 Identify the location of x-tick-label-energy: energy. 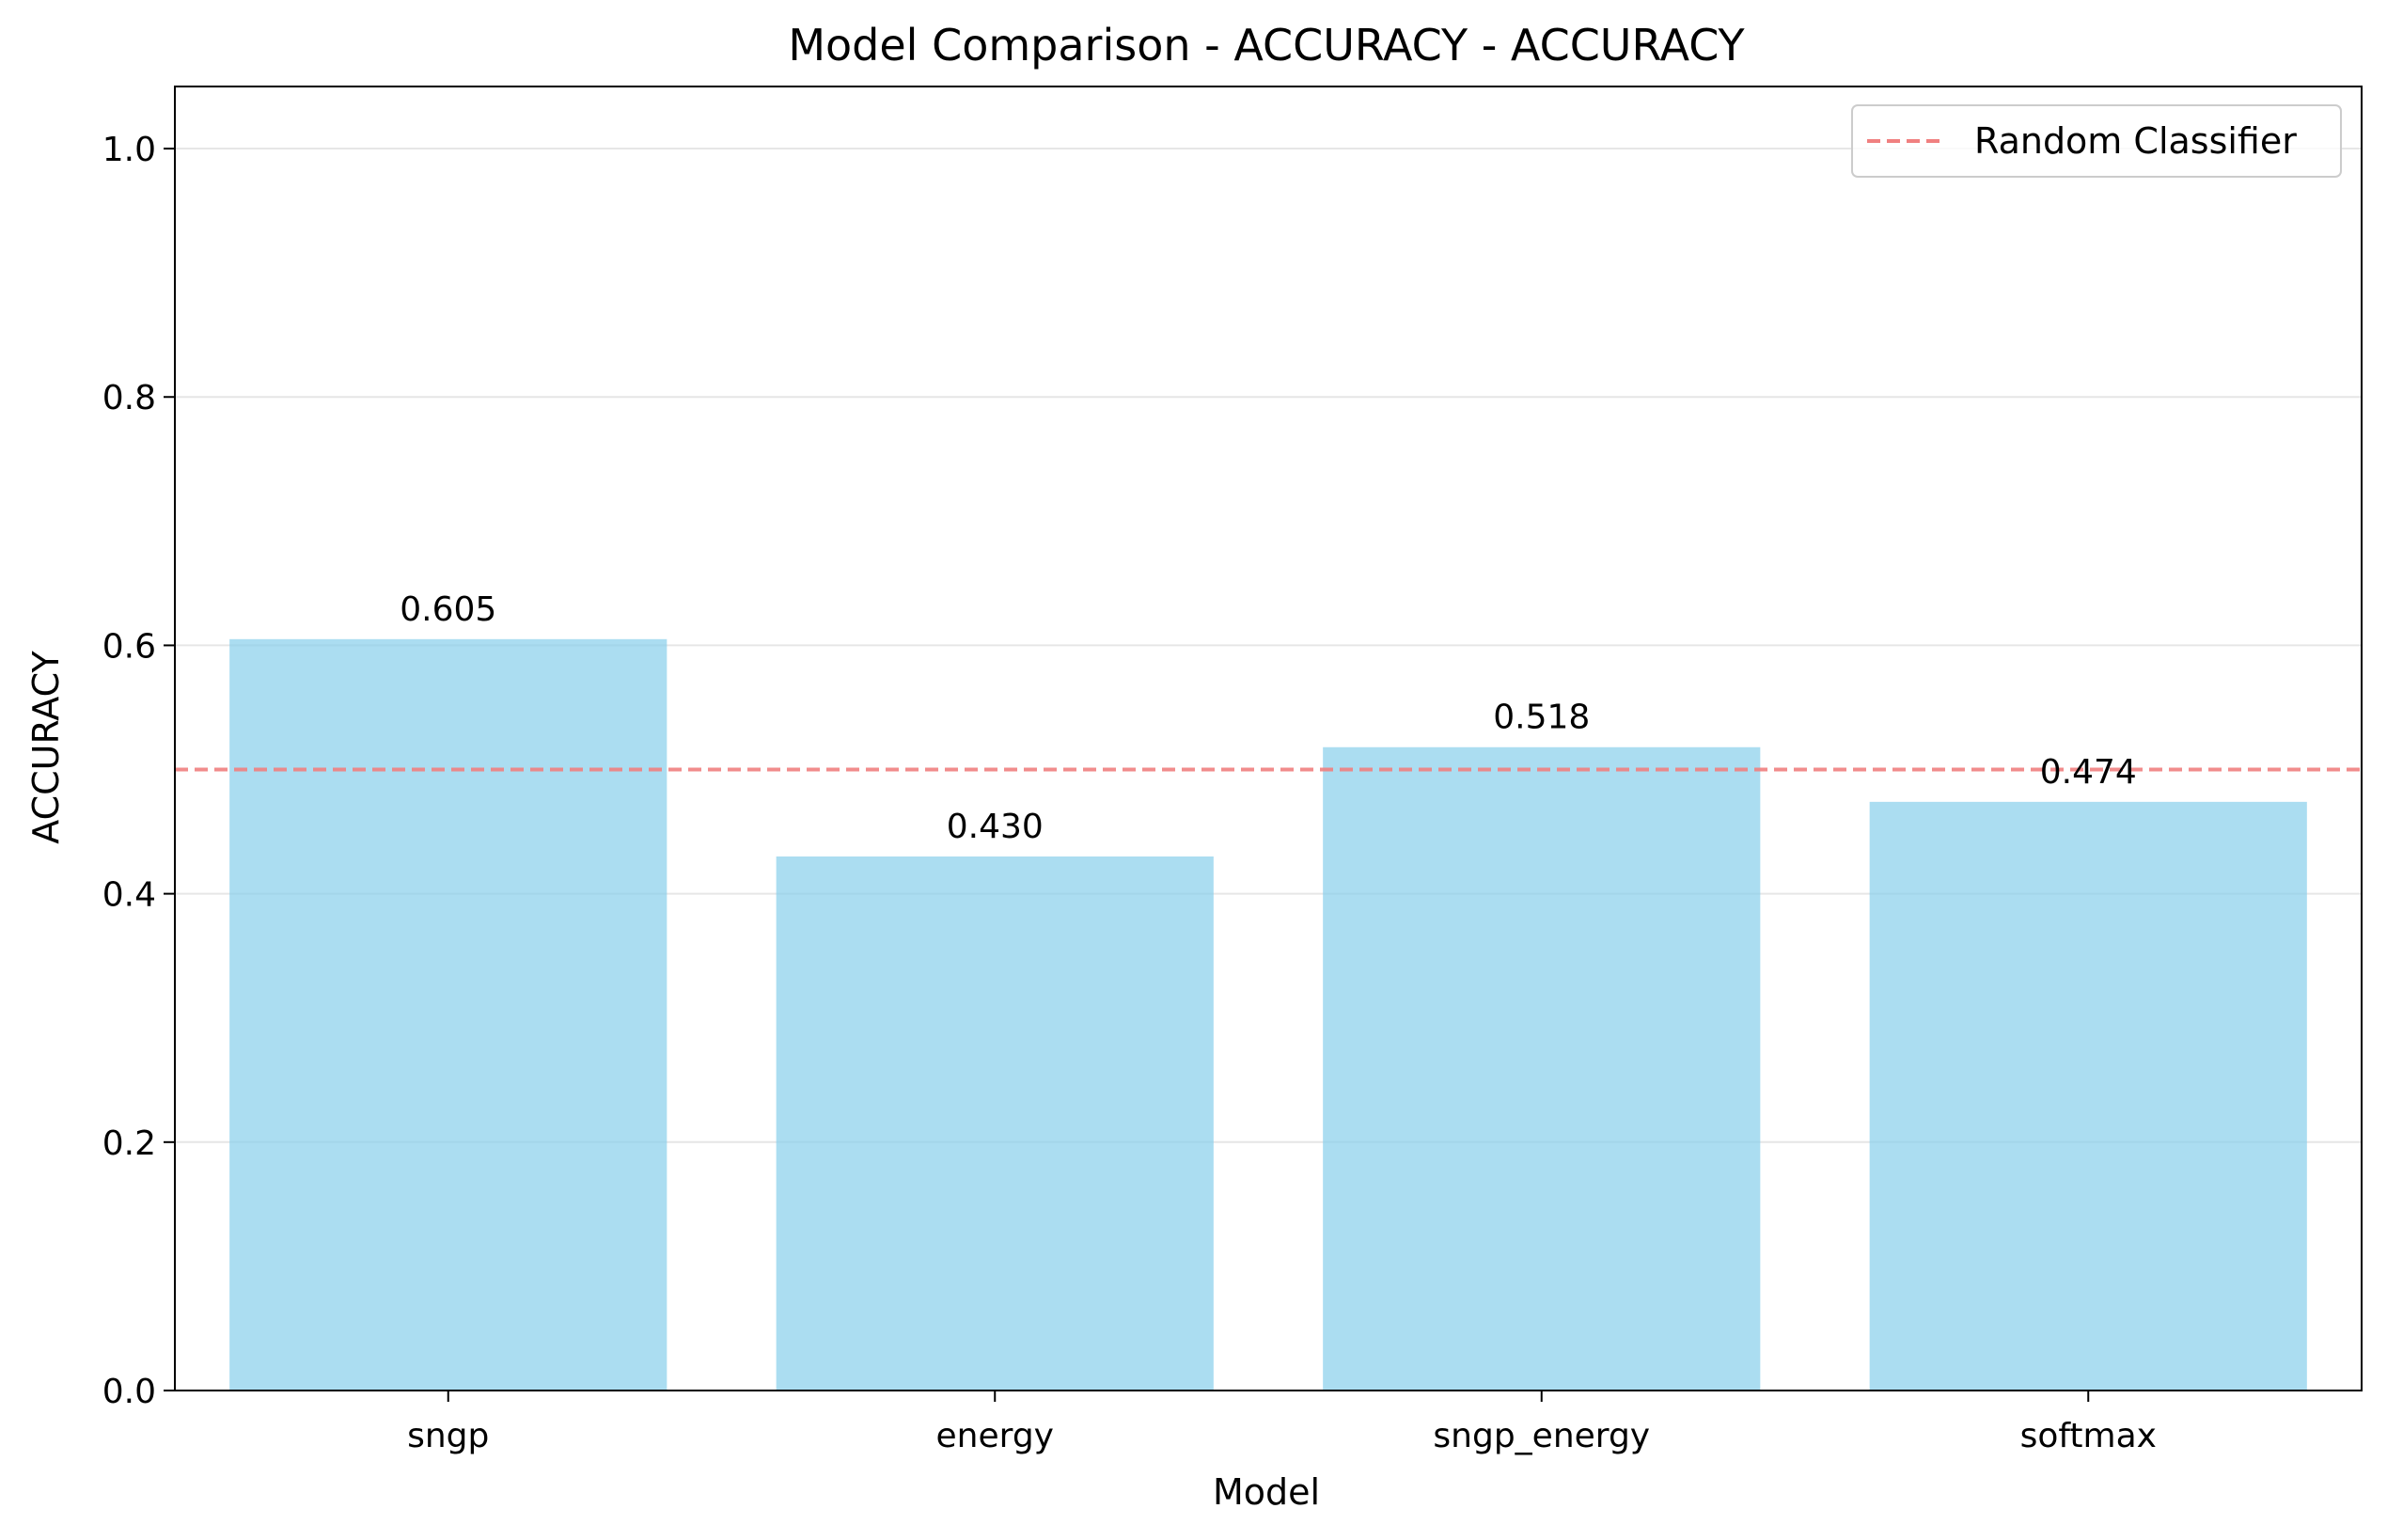
(995, 1436).